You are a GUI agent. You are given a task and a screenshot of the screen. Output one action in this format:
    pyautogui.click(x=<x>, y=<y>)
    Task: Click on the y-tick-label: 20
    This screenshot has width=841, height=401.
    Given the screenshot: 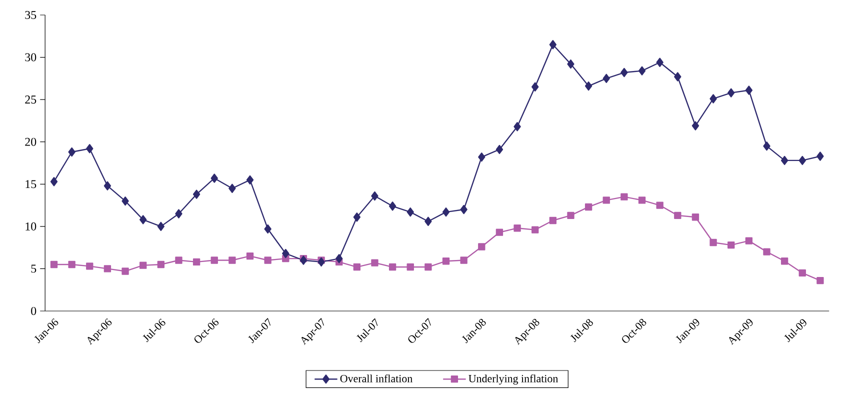 What is the action you would take?
    pyautogui.click(x=30, y=142)
    